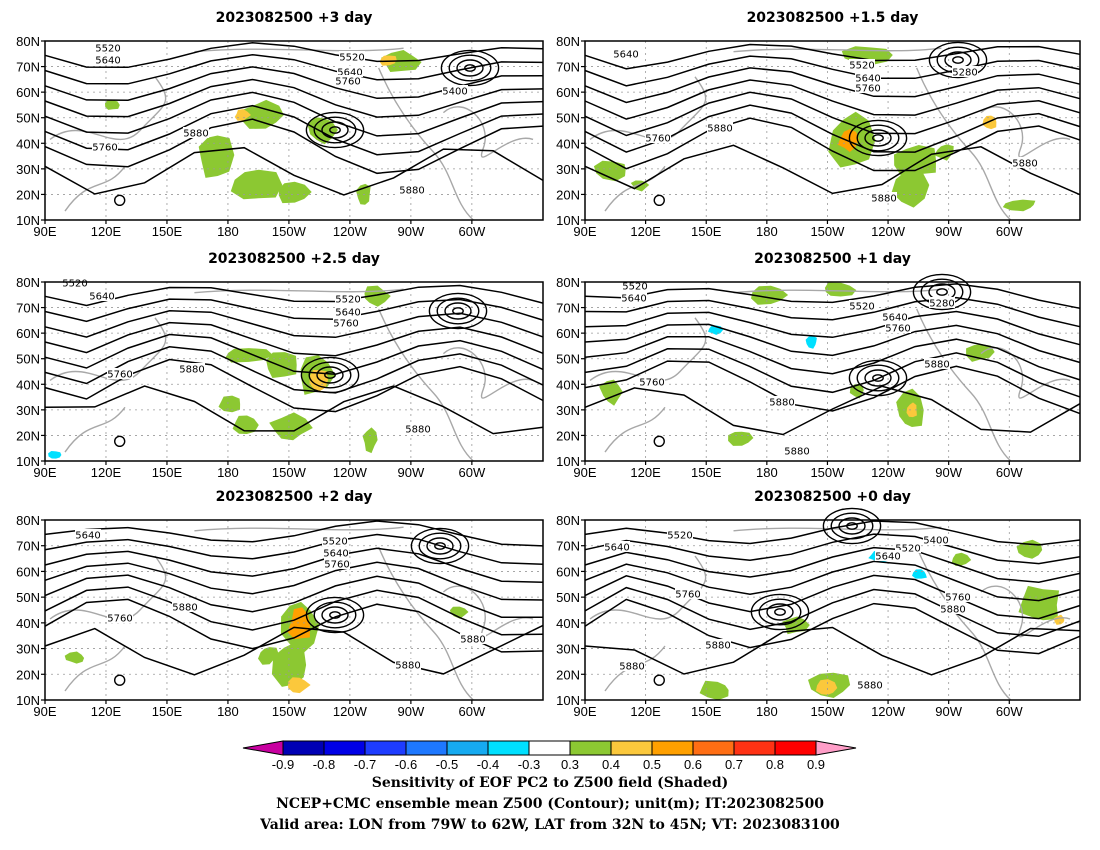  What do you see at coordinates (324, 764) in the screenshot?
I see `colorbar-tick-label: -0.8` at bounding box center [324, 764].